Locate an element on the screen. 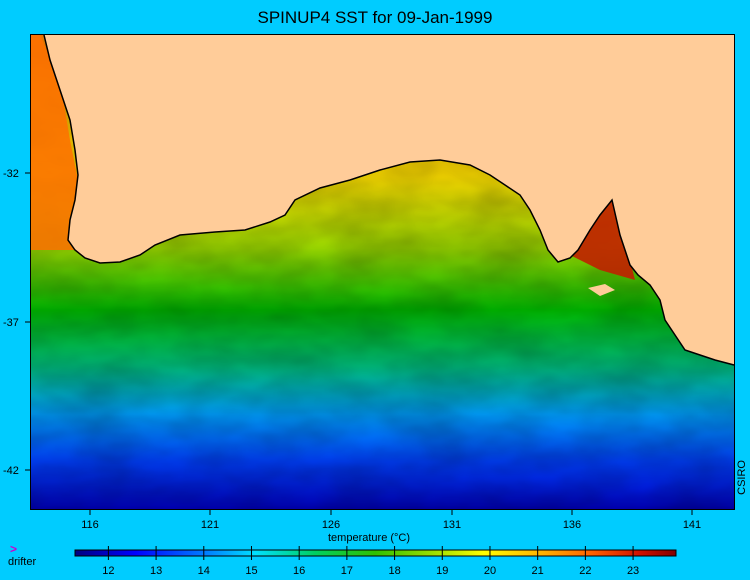 This screenshot has height=580, width=750. y-tick-label: -37 is located at coordinates (11, 323).